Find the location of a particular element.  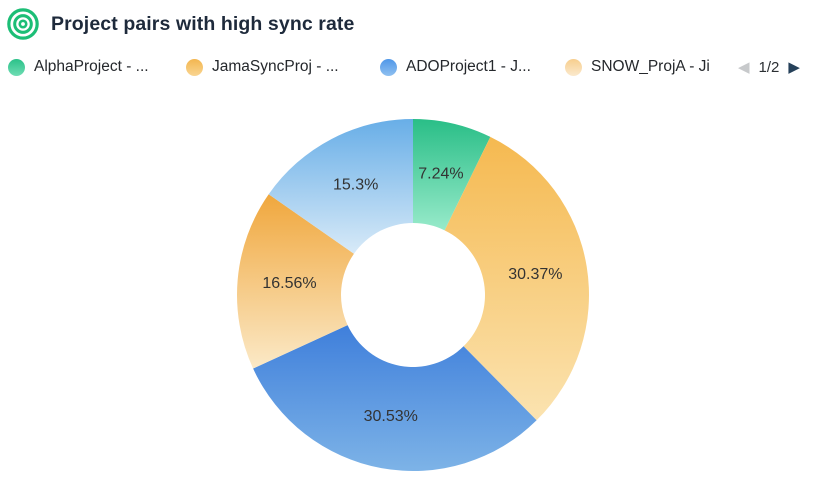

legend-item-4: SNOW_ProjA - Ji is located at coordinates (637, 67).